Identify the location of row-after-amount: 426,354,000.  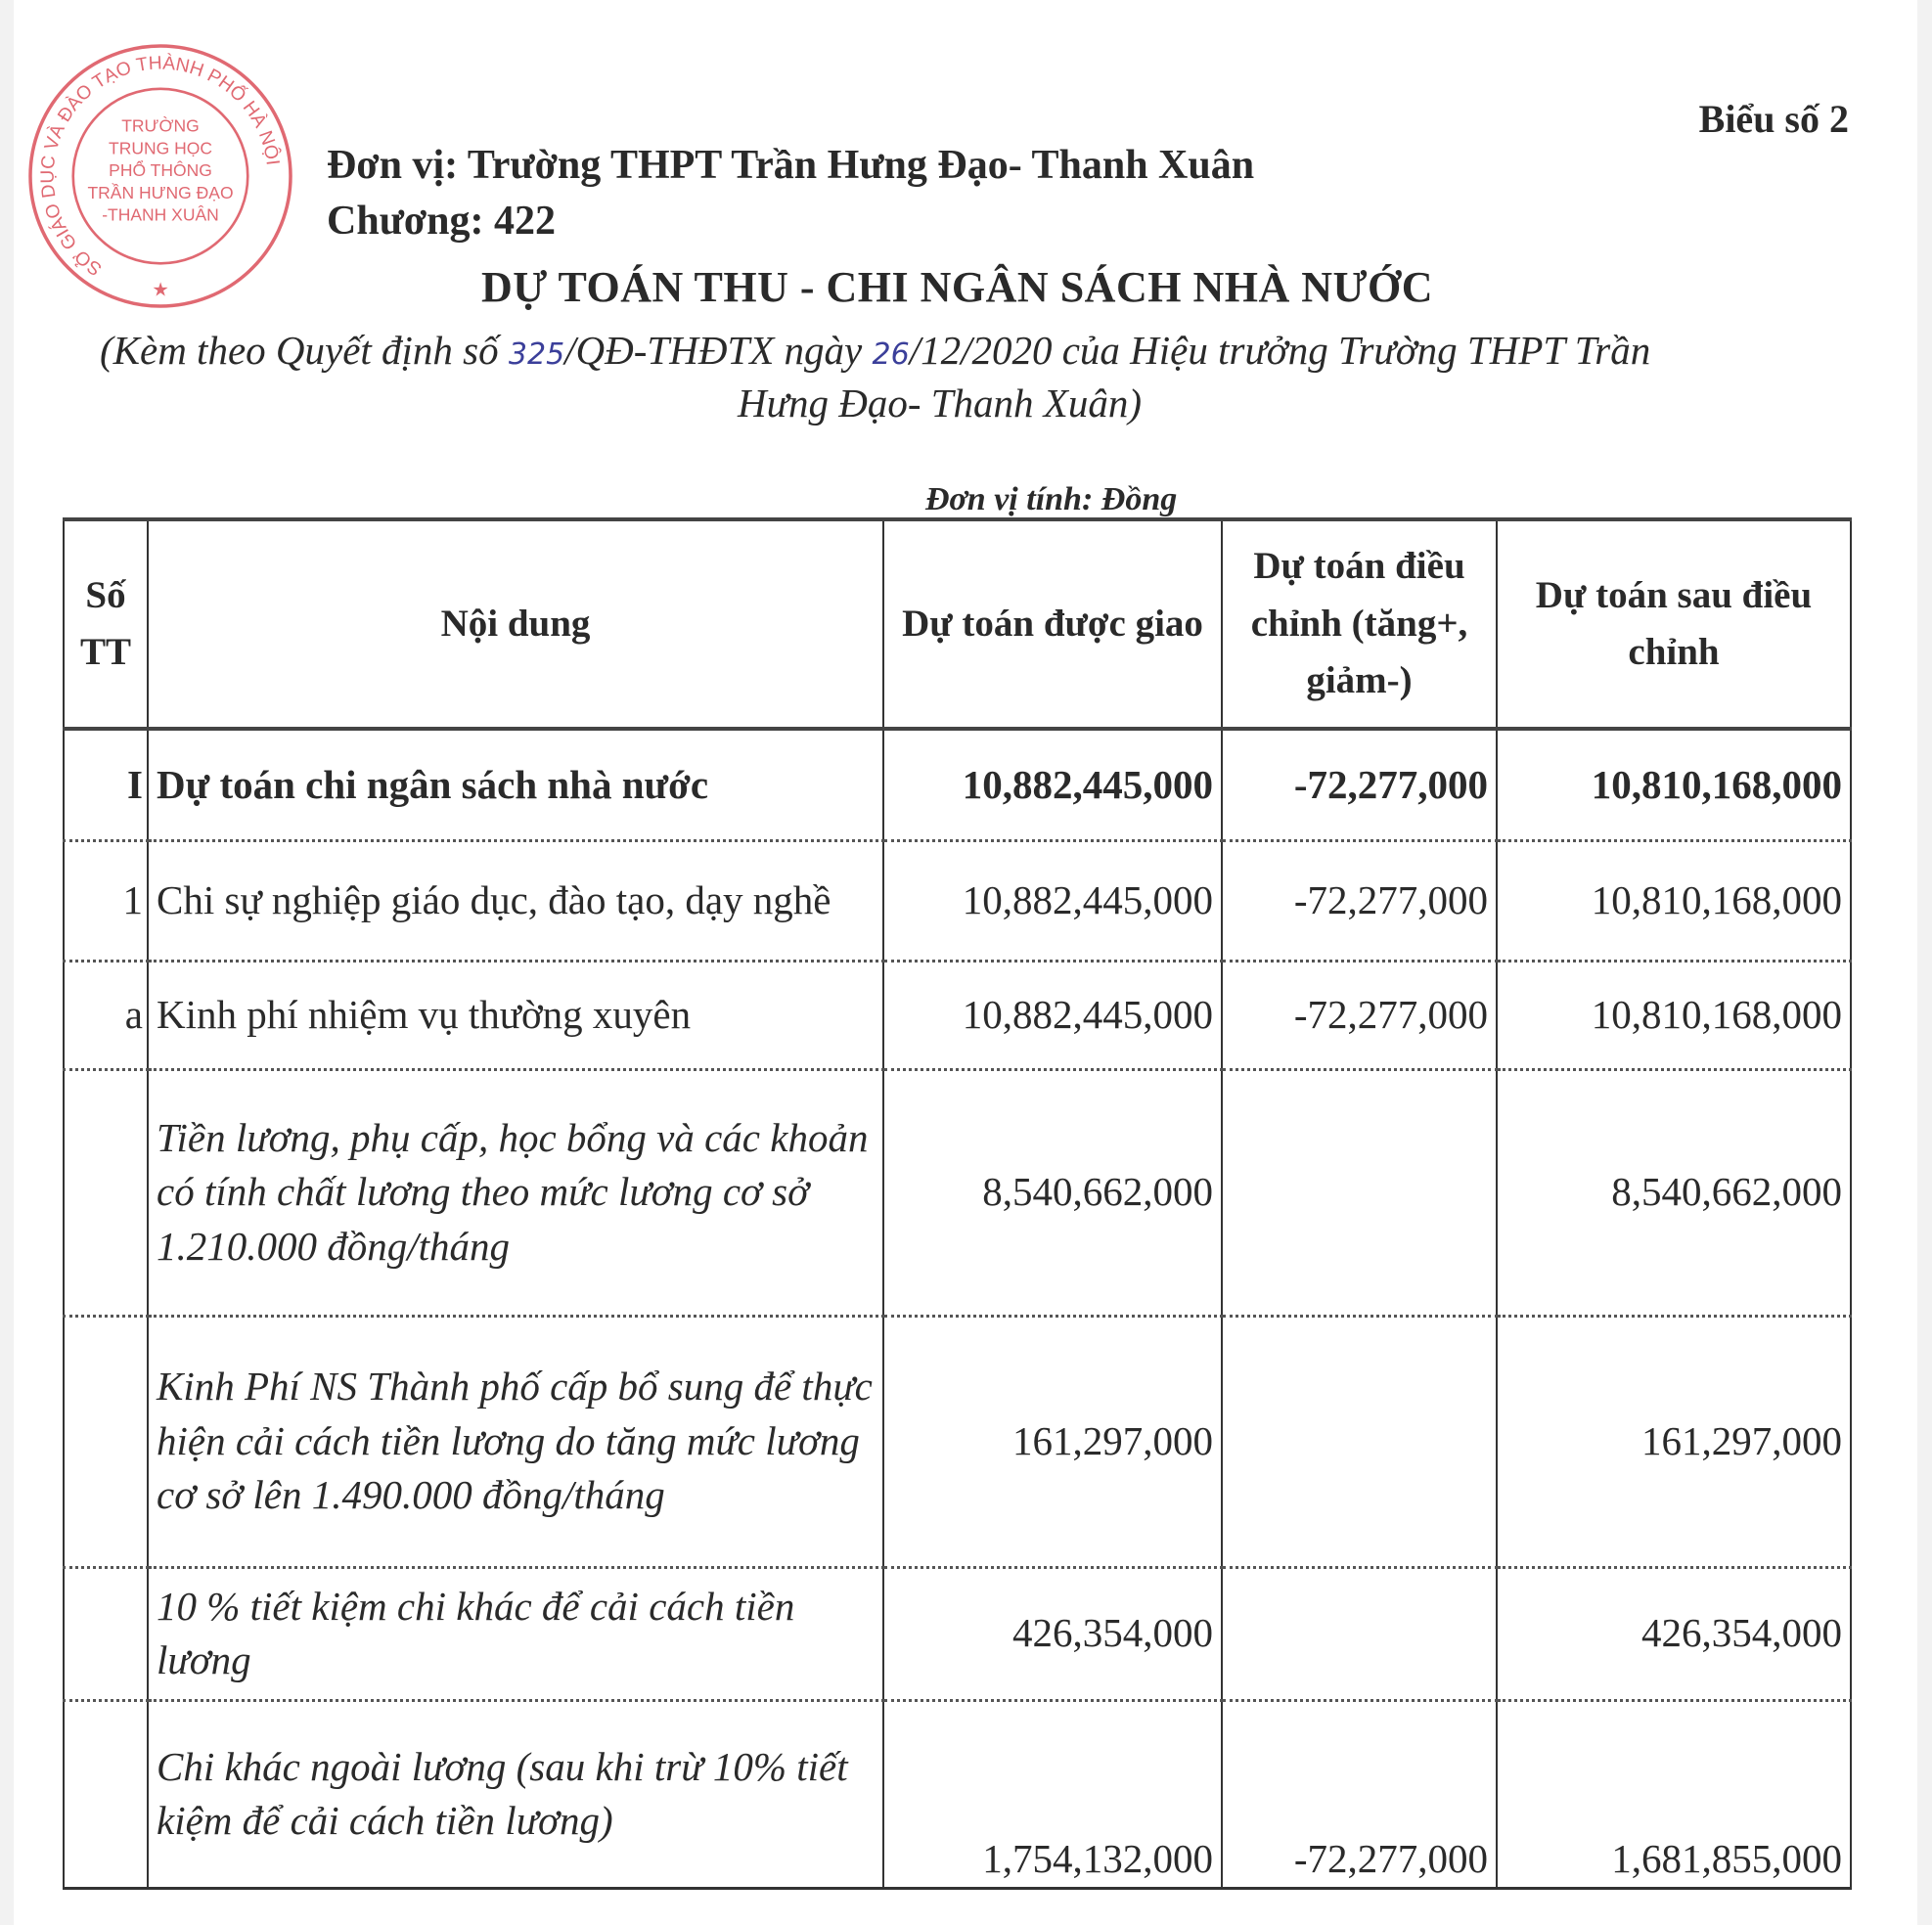
(1674, 1634).